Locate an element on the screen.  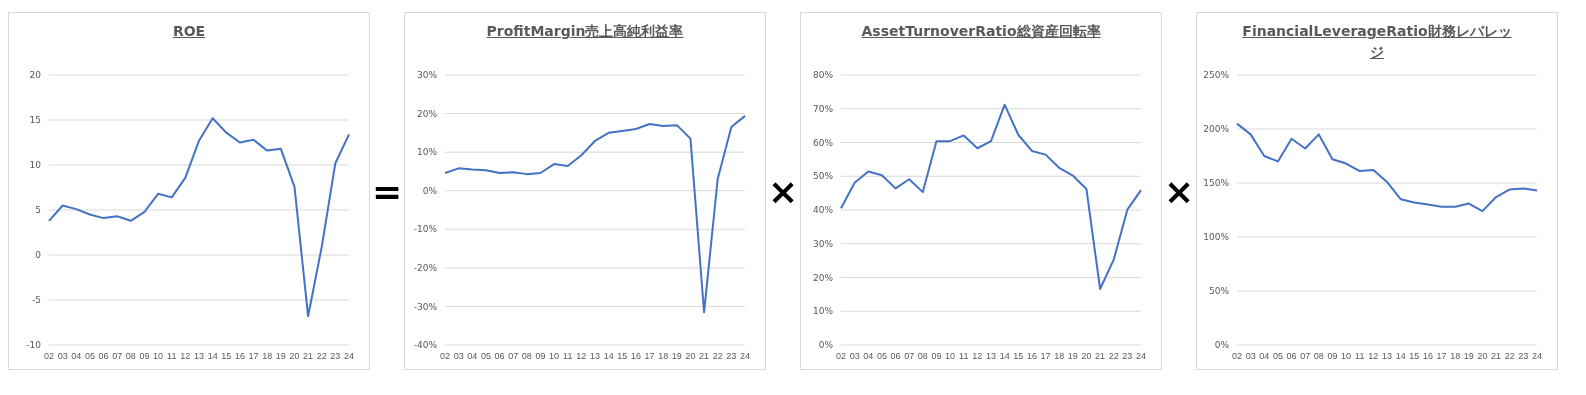
y-tick-label: 250% is located at coordinates (1216, 75).